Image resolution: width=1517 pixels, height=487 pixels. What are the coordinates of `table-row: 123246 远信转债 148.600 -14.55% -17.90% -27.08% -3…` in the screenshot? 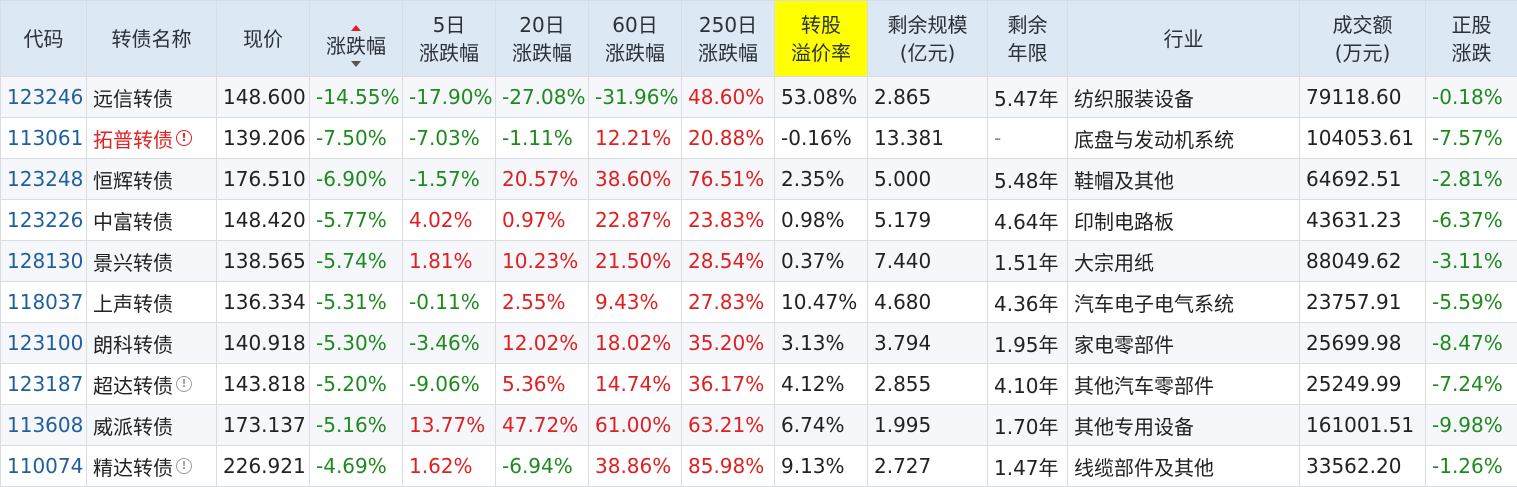 It's located at (758, 97).